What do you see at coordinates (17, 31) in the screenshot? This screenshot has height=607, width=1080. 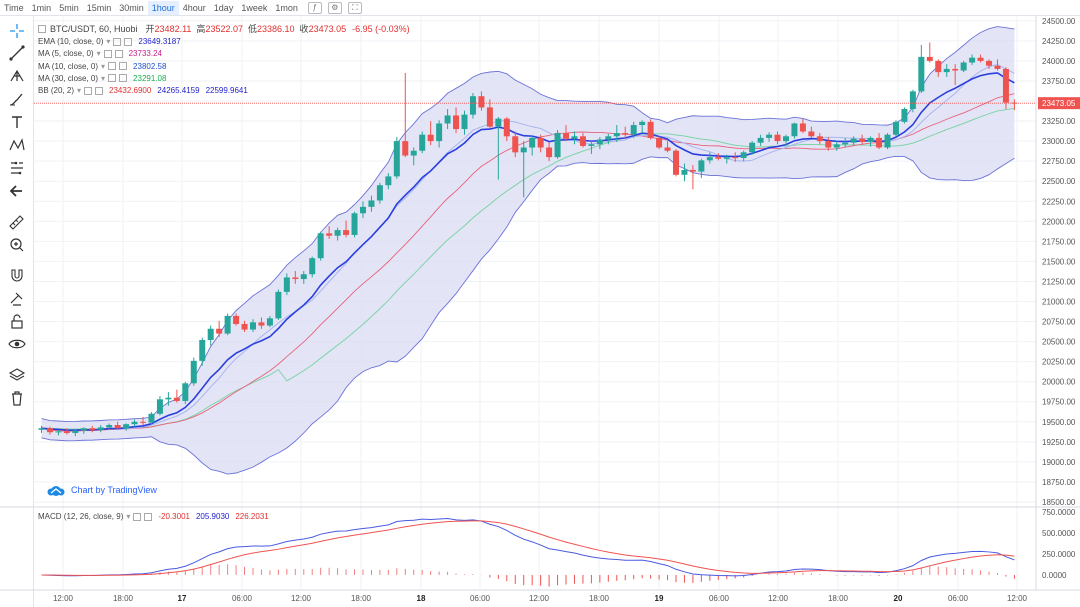 I see `crosshair-icon` at bounding box center [17, 31].